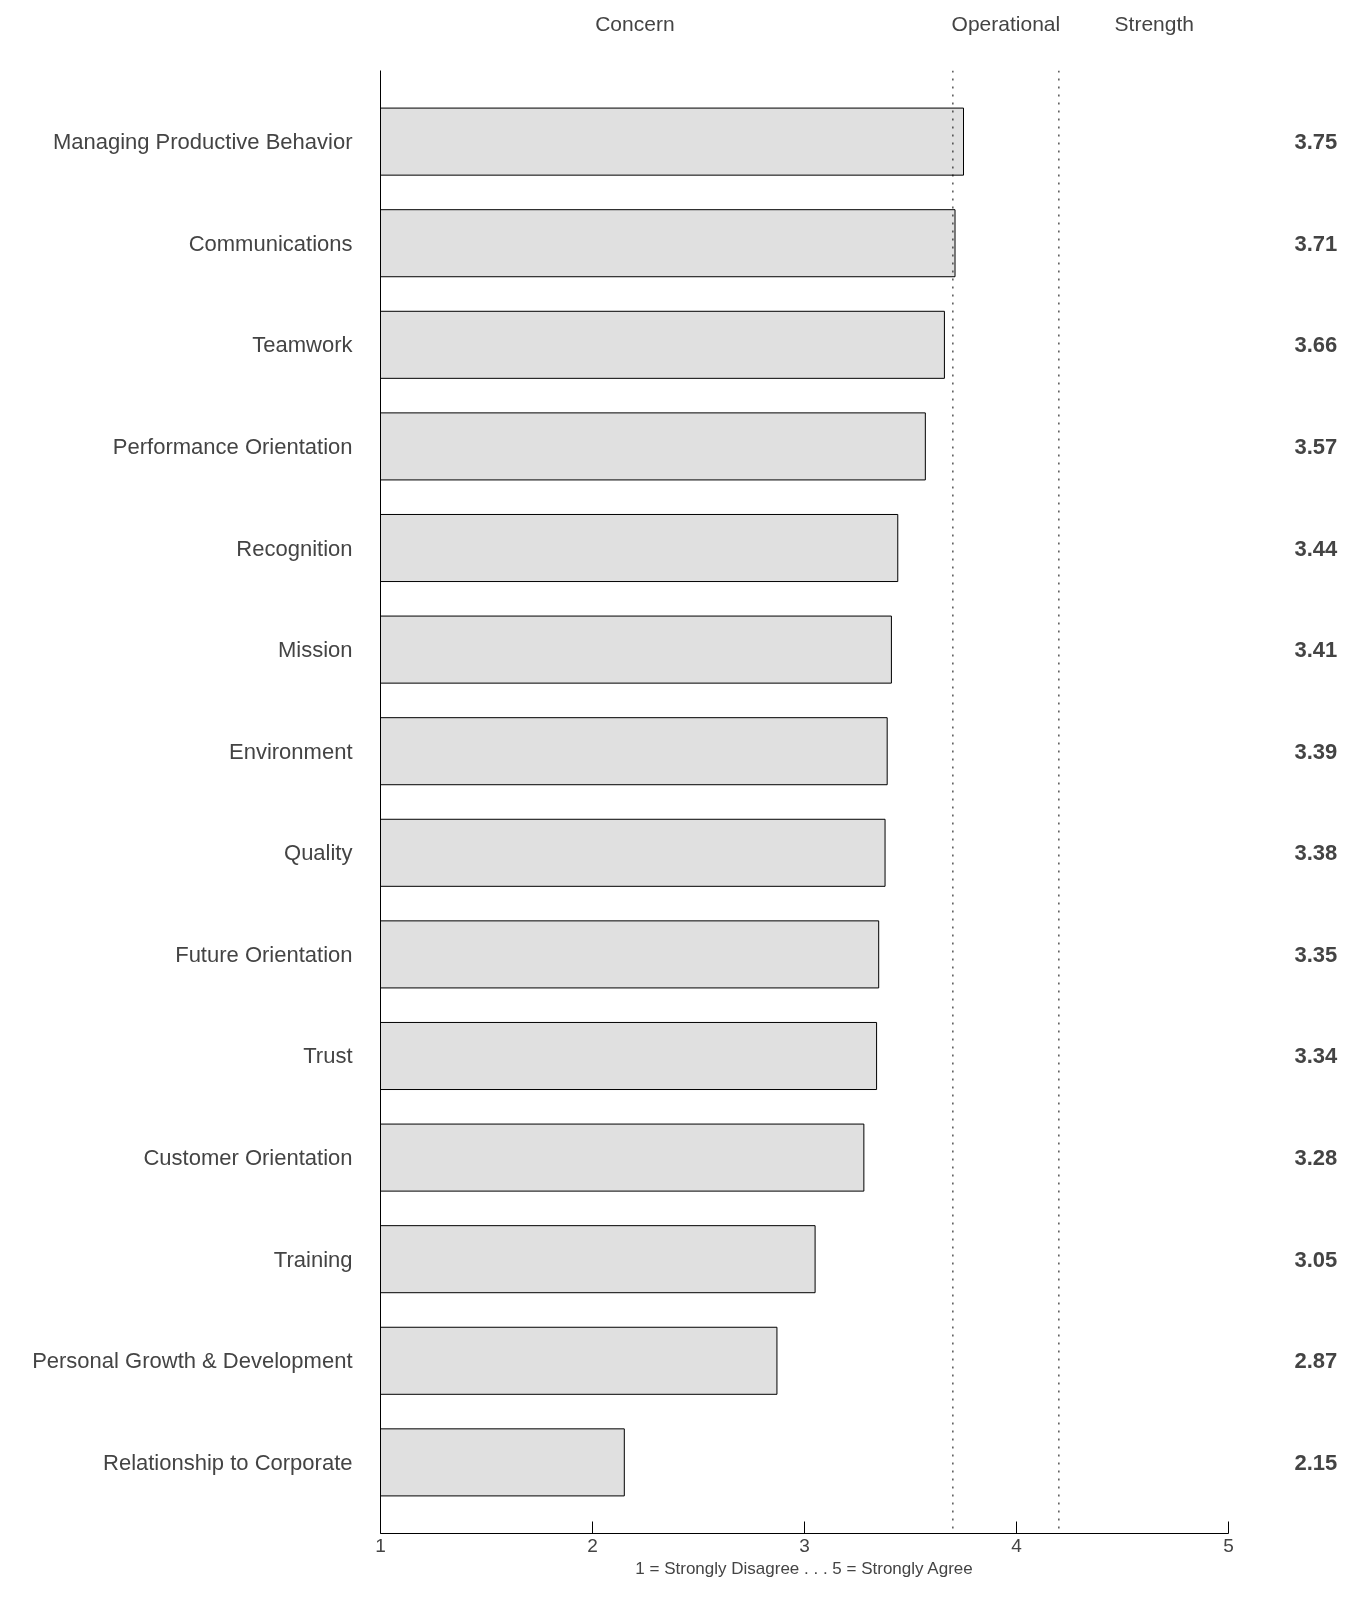 The height and width of the screenshot is (1624, 1370). I want to click on data-label: 3.71, so click(1316, 243).